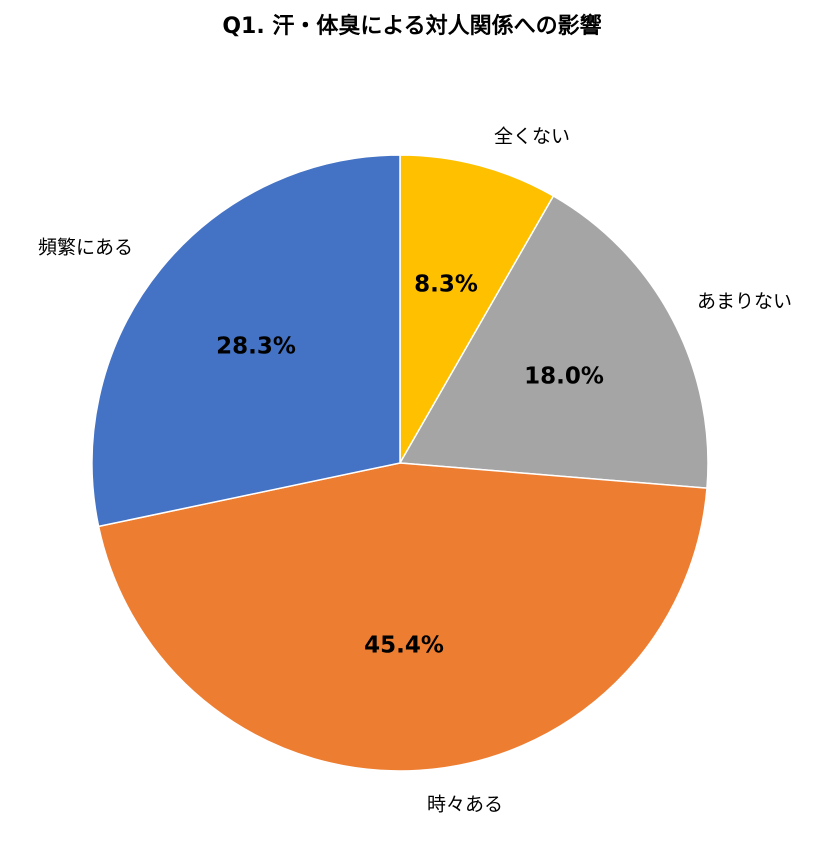  Describe the element at coordinates (744, 302) in the screenshot. I see `pie-category-label-2: あまりない` at that location.